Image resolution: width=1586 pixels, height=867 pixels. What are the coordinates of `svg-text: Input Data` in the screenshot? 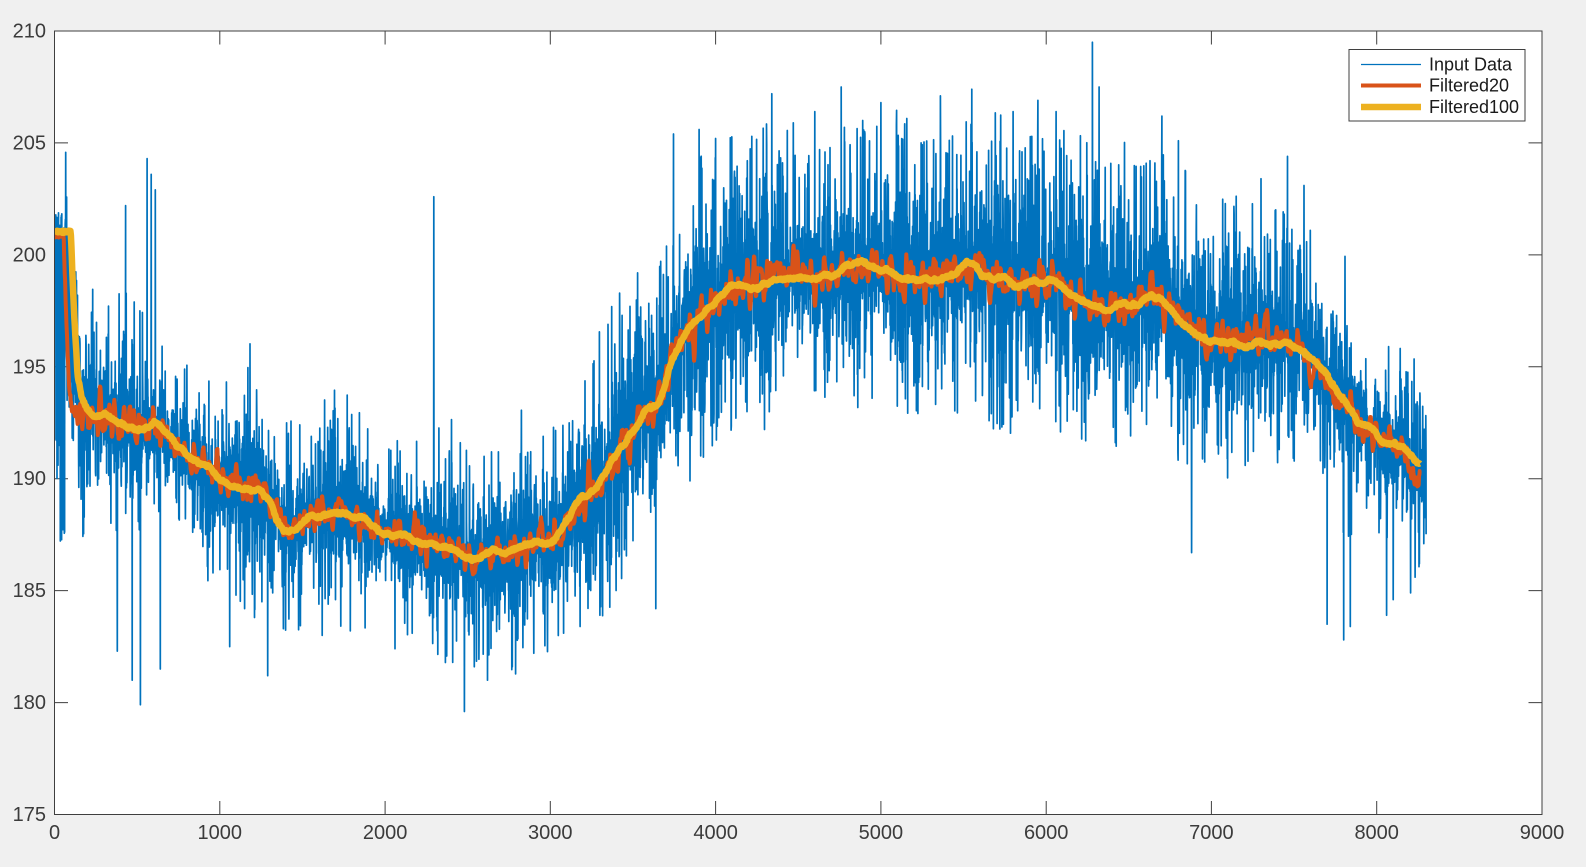 It's located at (1471, 65).